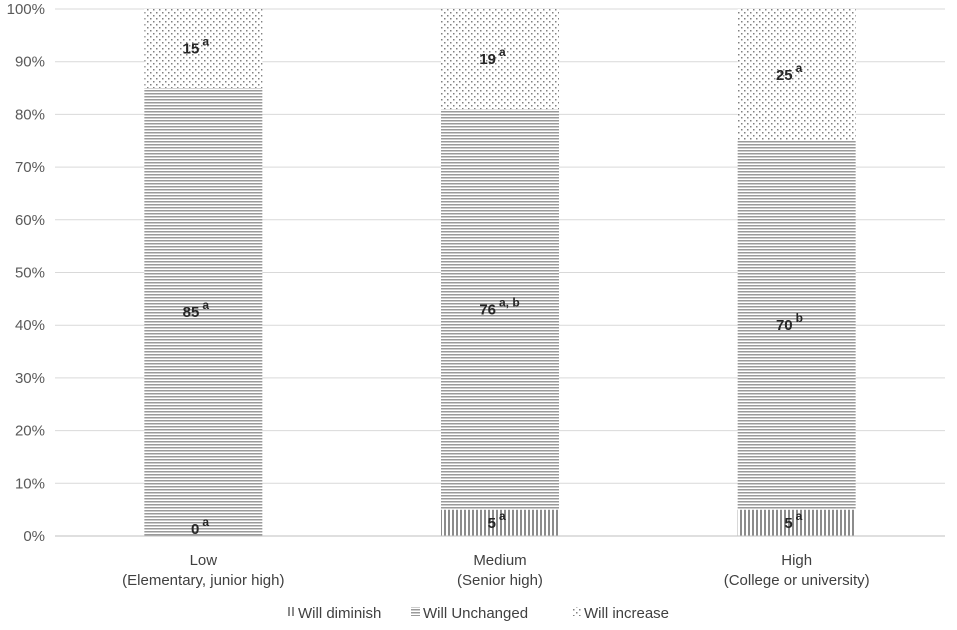 This screenshot has width=957, height=630. I want to click on x-tick-label: (College or university), so click(797, 580).